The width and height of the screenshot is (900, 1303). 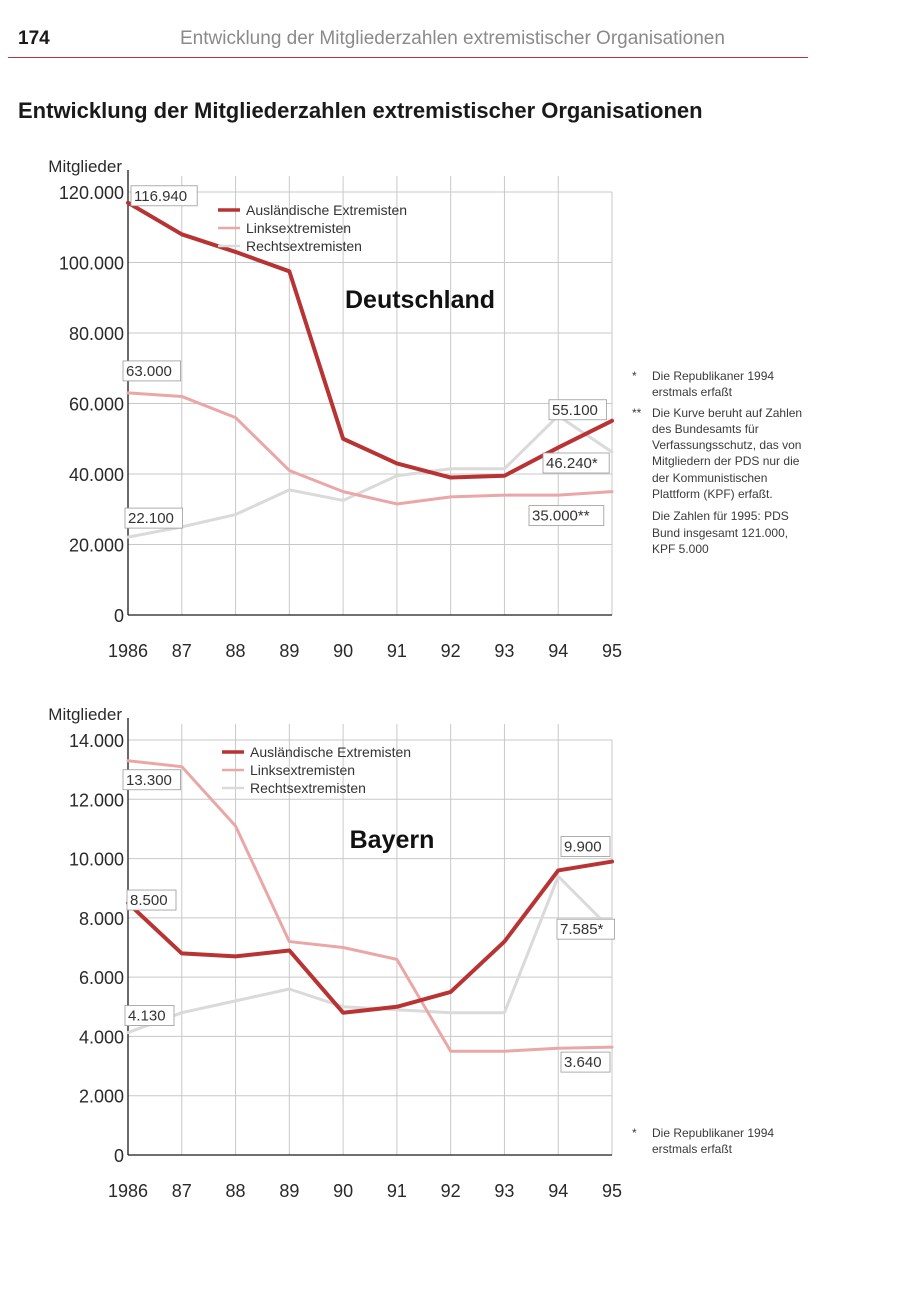 I want to click on by-ytick-label: 14.000, so click(x=96, y=741).